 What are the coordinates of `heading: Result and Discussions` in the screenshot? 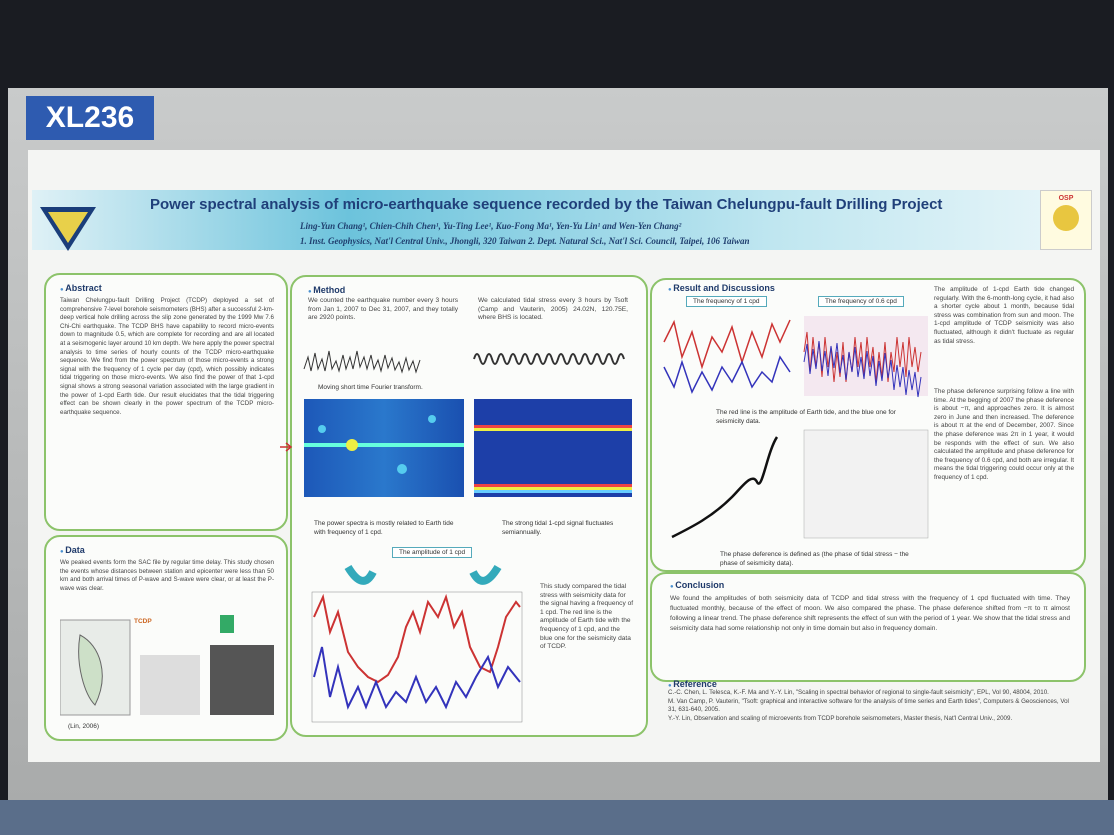 It's located at (721, 288).